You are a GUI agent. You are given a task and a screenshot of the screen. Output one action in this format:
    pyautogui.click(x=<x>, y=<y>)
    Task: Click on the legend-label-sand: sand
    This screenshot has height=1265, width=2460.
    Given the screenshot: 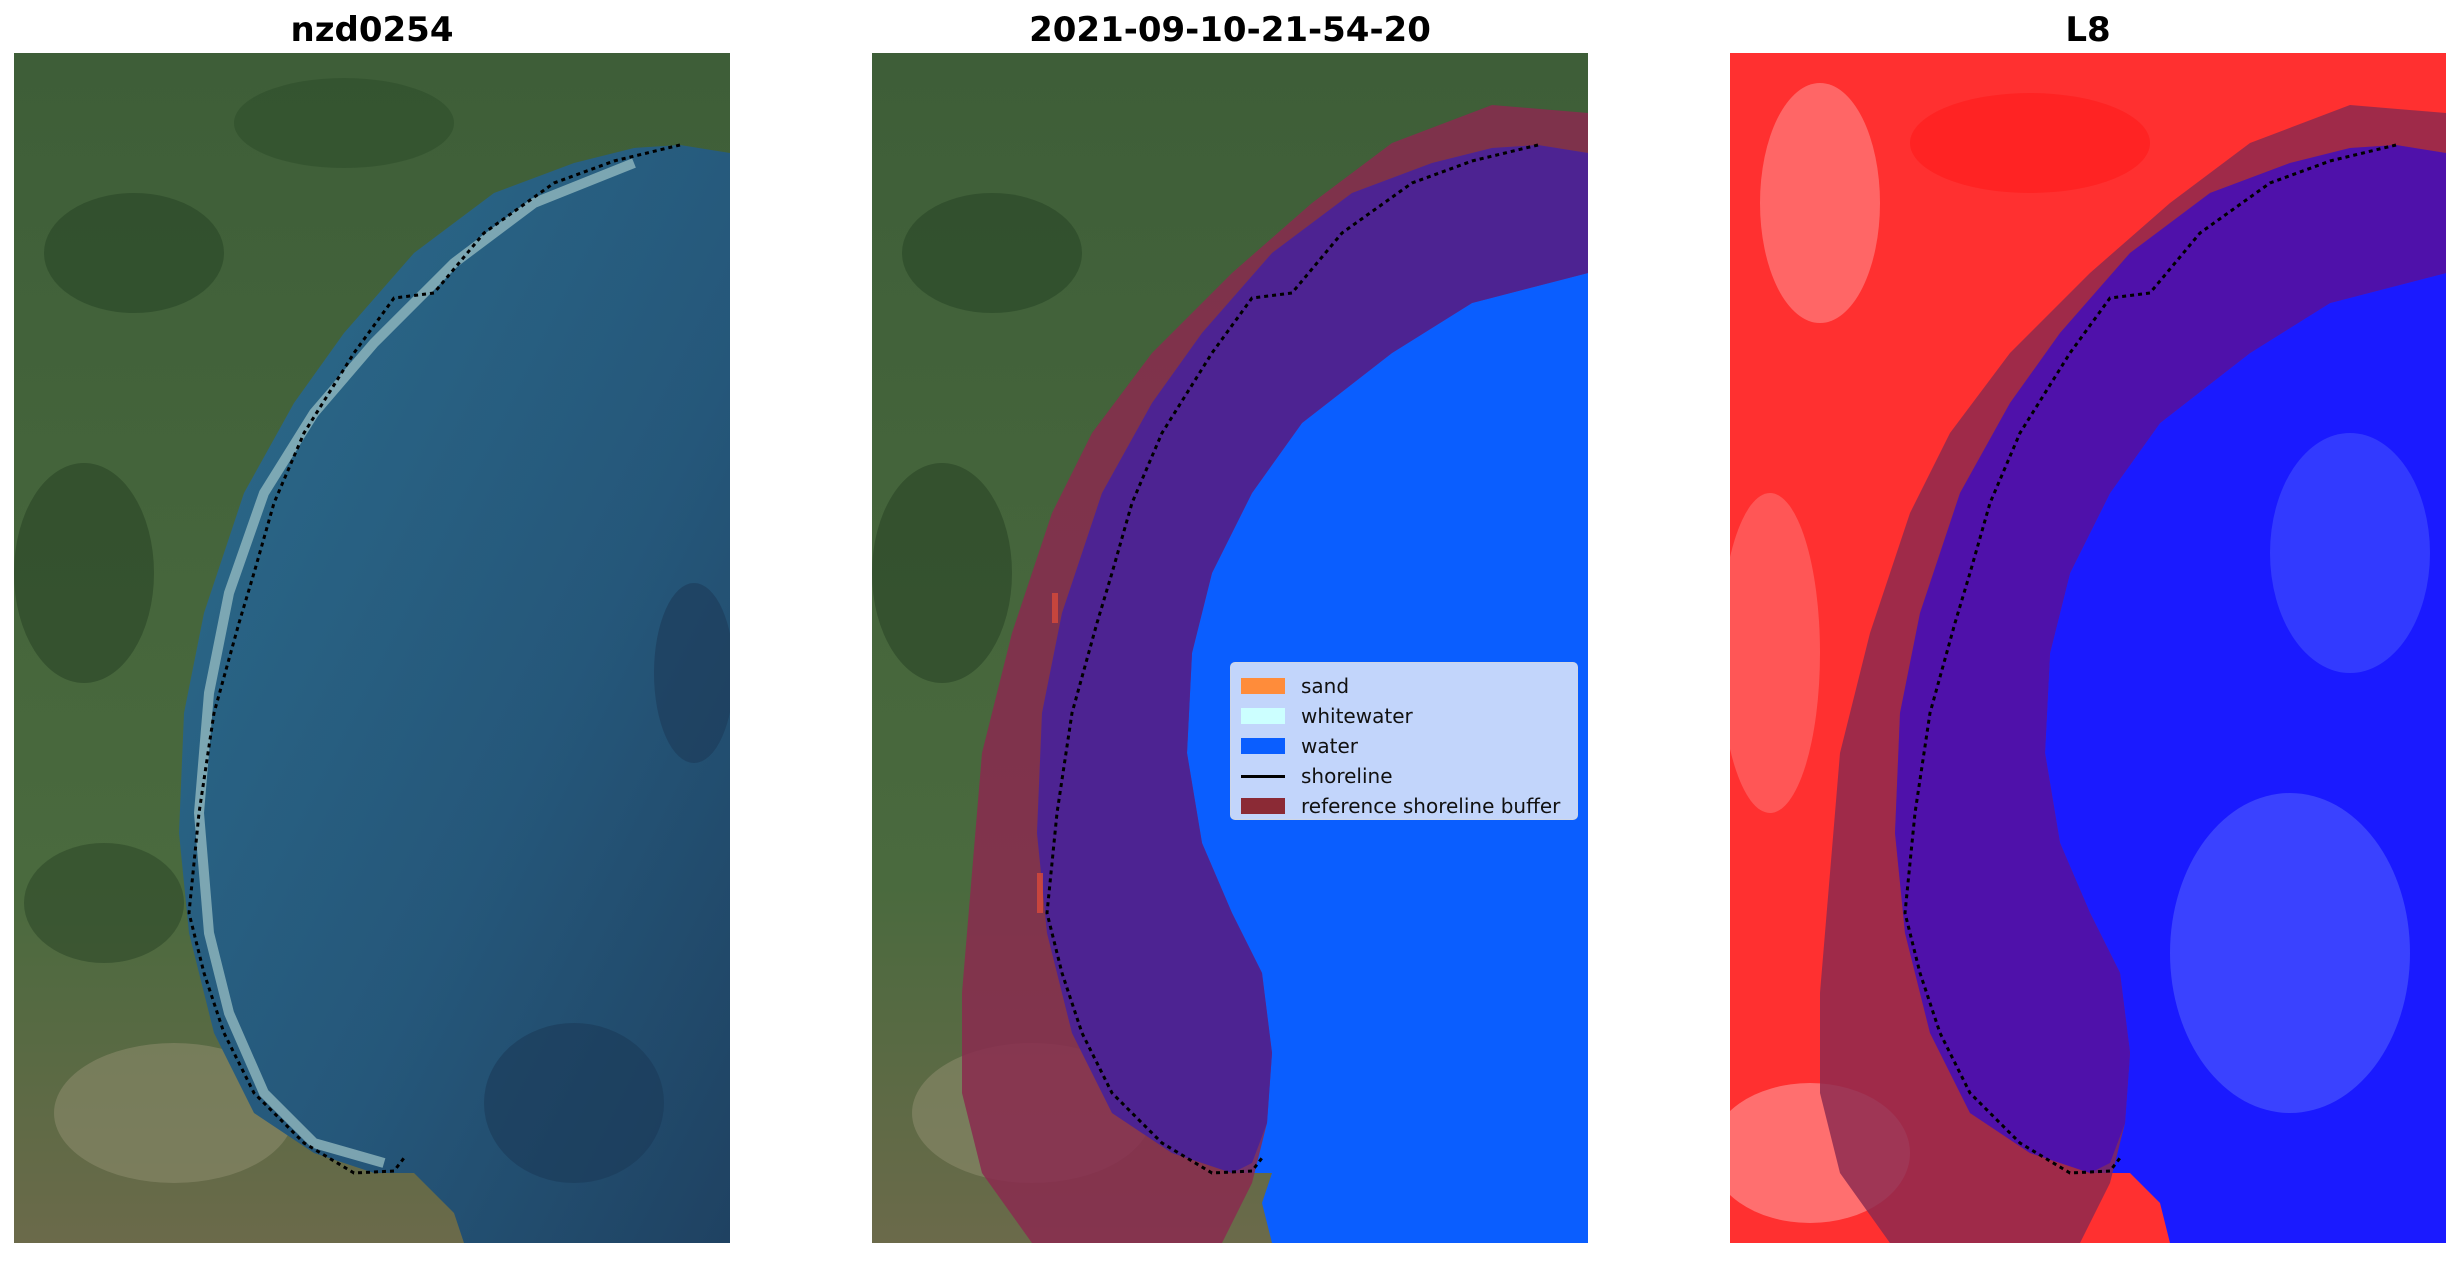 What is the action you would take?
    pyautogui.click(x=1325, y=686)
    